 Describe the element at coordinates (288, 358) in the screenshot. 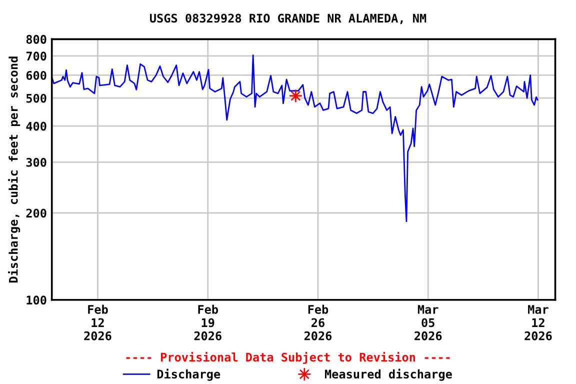

I see `text: ---- Provisional Data Subject to Revision ----` at that location.